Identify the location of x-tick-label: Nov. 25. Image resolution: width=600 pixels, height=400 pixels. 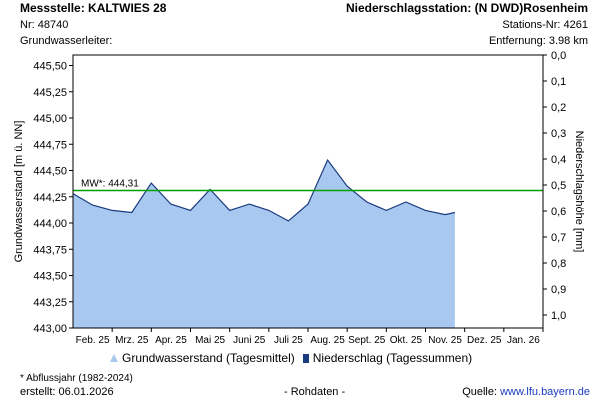
(445, 340).